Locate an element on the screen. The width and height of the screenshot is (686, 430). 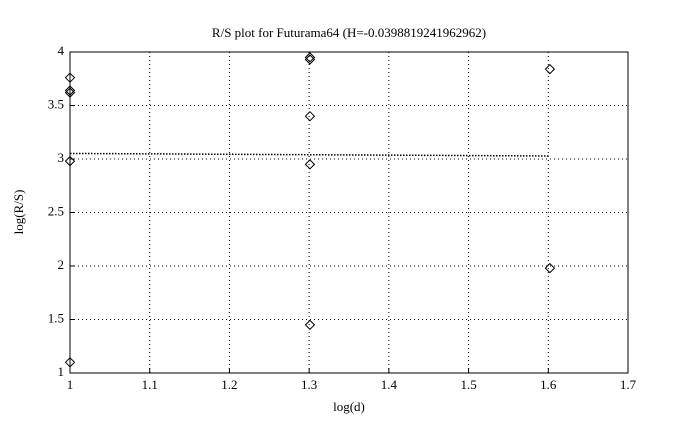
y-tick-label: 2 is located at coordinates (61, 264).